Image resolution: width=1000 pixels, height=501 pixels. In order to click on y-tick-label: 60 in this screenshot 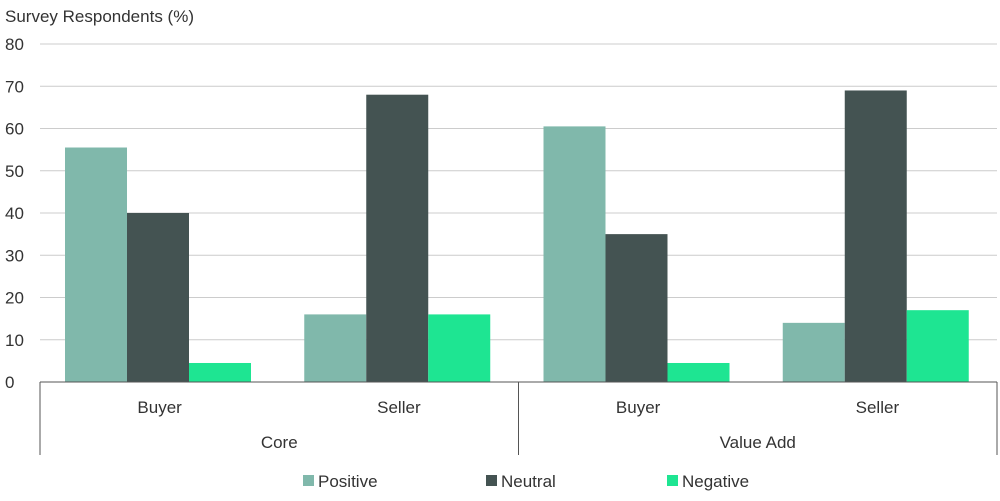, I will do `click(14, 129)`.